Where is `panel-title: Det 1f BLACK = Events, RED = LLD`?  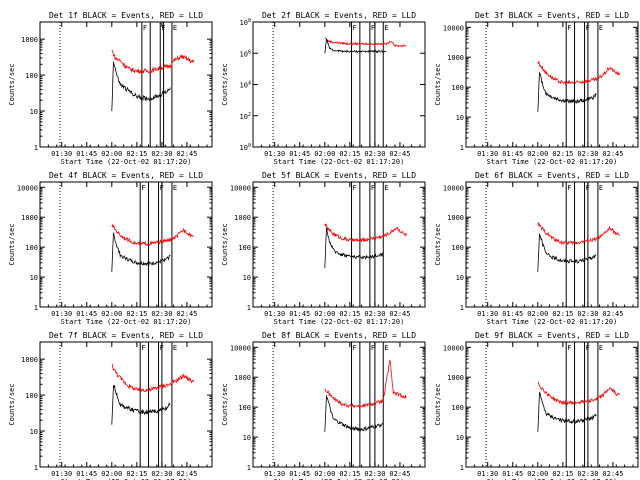 panel-title: Det 1f BLACK = Events, RED = LLD is located at coordinates (126, 15).